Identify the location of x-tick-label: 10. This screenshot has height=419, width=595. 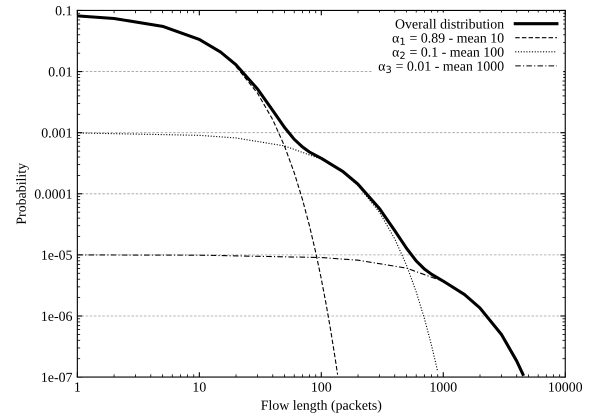
(200, 387).